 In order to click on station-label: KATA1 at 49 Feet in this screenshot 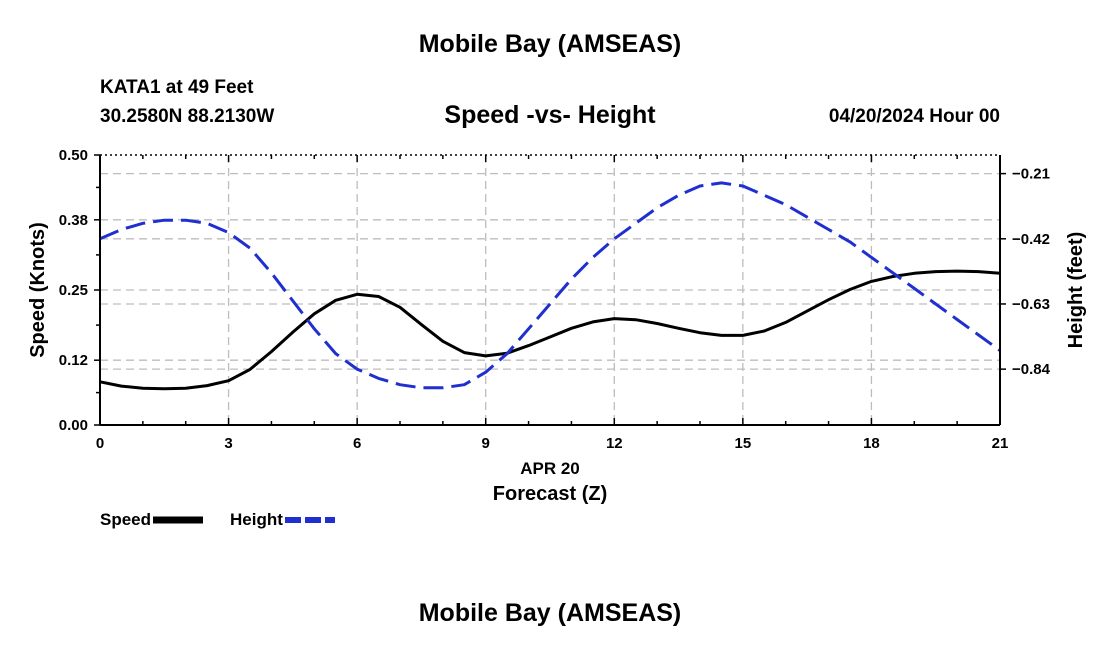, I will do `click(177, 87)`.